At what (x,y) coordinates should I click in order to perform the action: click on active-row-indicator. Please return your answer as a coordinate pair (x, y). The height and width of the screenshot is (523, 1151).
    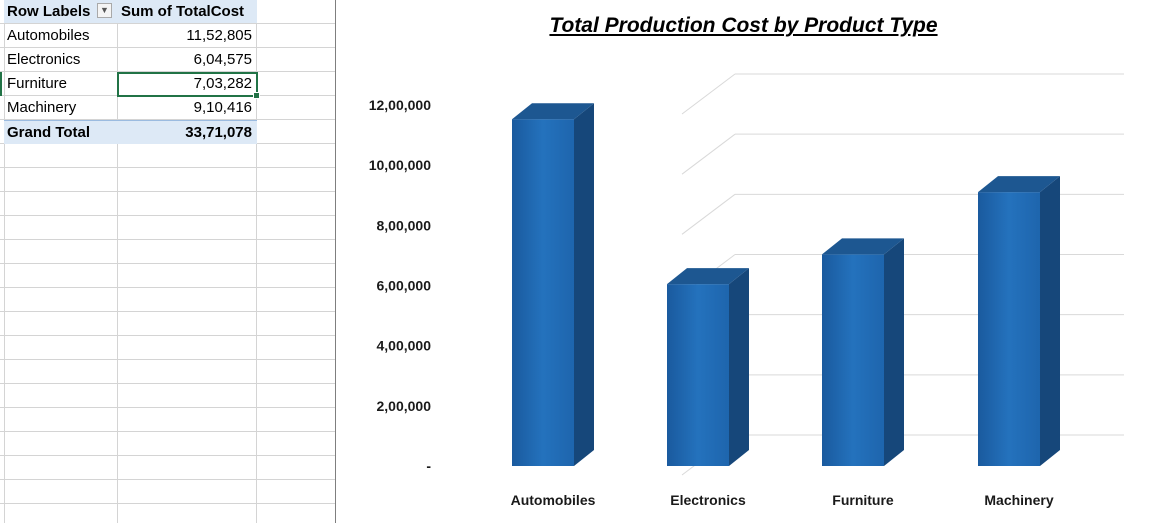
    Looking at the image, I should click on (1, 84).